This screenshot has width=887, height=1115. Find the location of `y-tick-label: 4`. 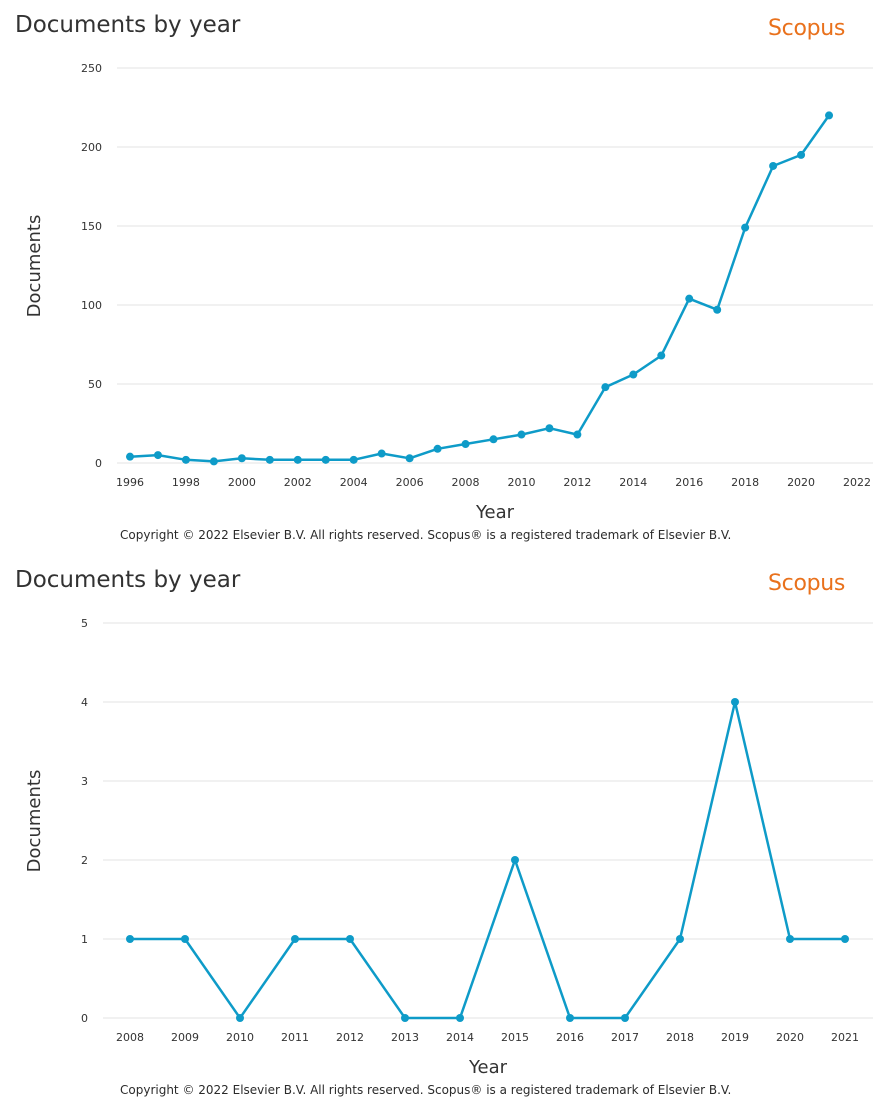

y-tick-label: 4 is located at coordinates (84, 702).